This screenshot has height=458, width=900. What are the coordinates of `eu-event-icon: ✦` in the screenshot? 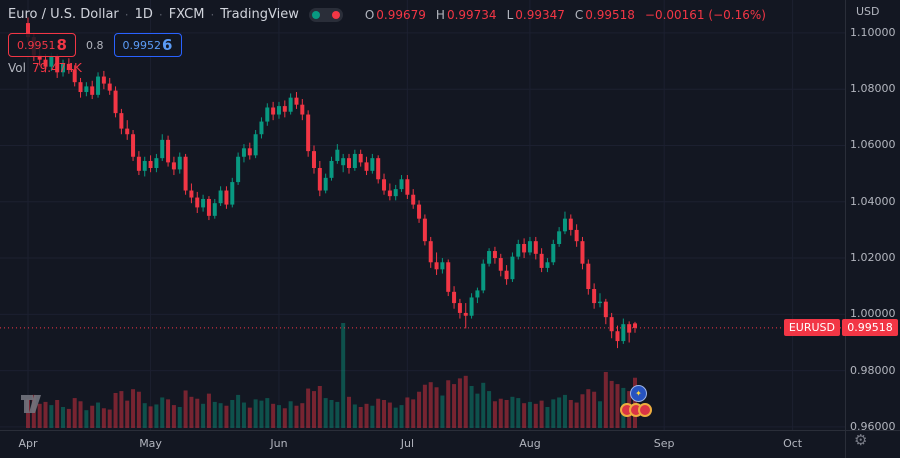 It's located at (638, 393).